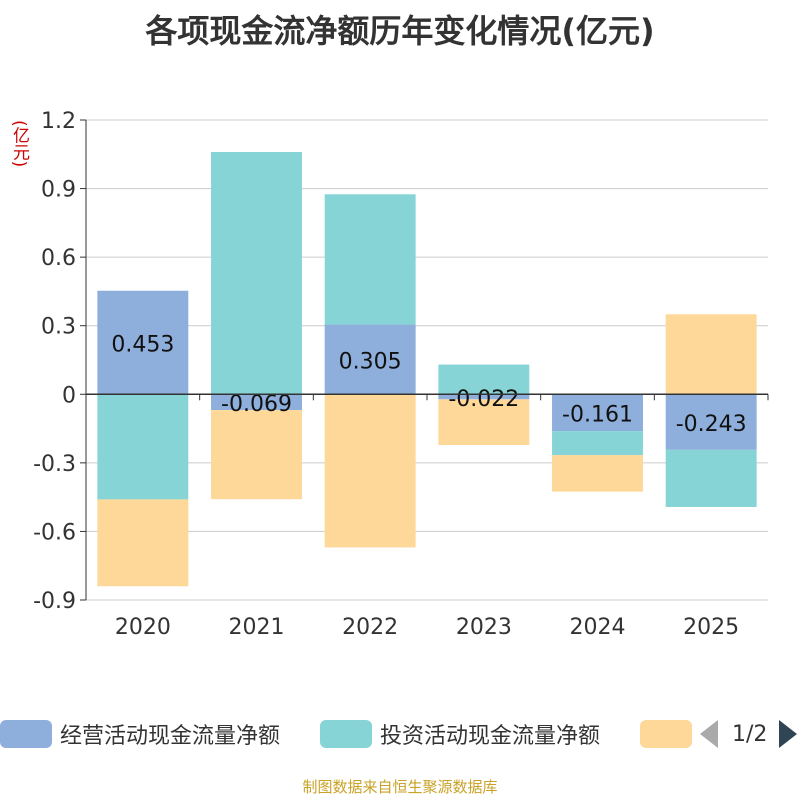 The image size is (800, 800). I want to click on x-tick-label: 2024, so click(598, 627).